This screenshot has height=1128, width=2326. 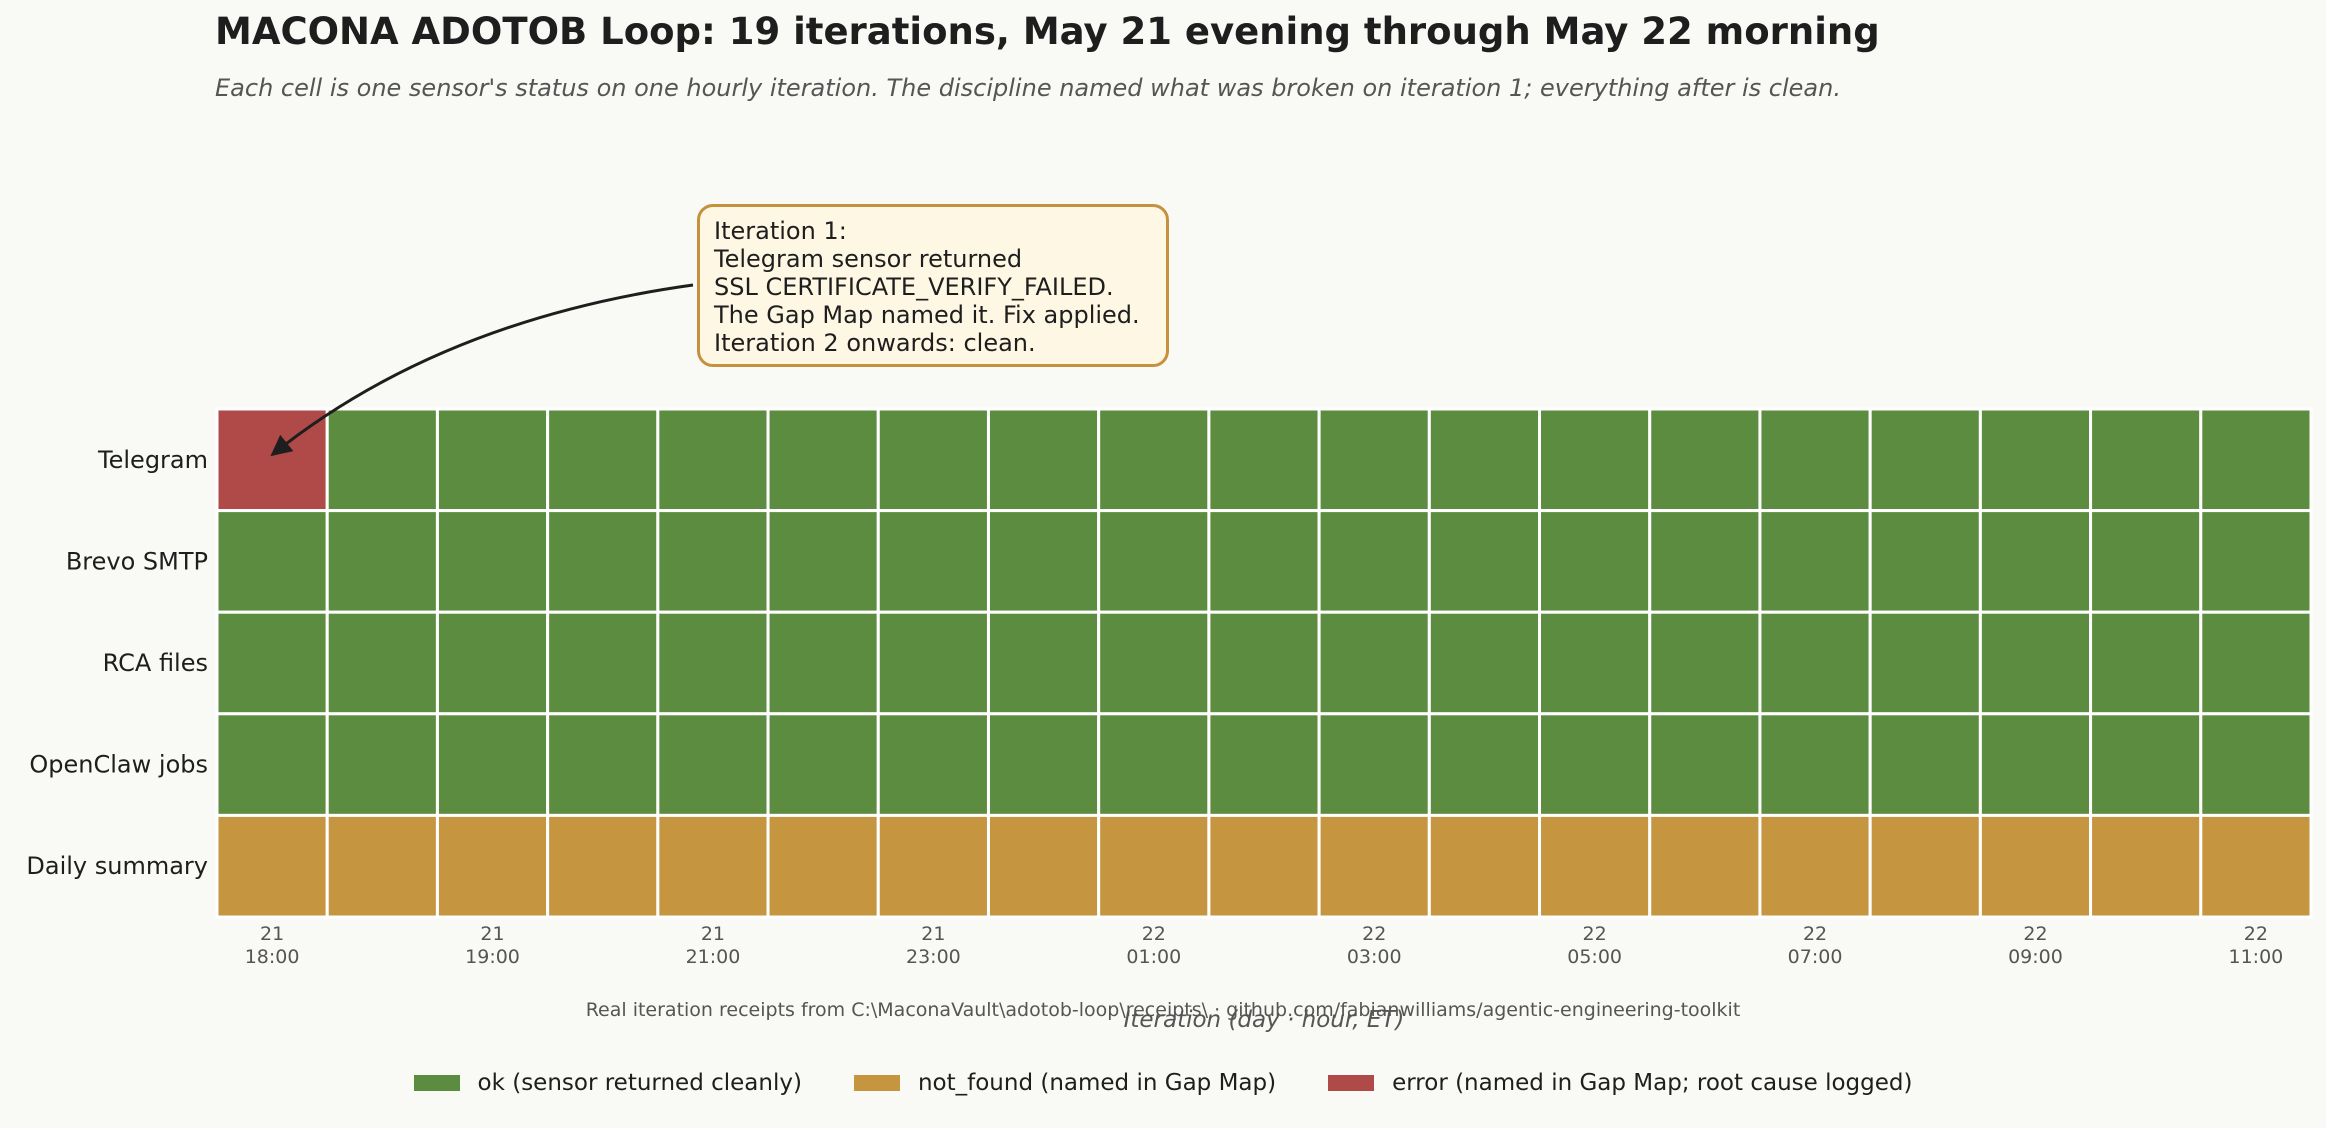 What do you see at coordinates (152, 460) in the screenshot?
I see `row-label: Telegram` at bounding box center [152, 460].